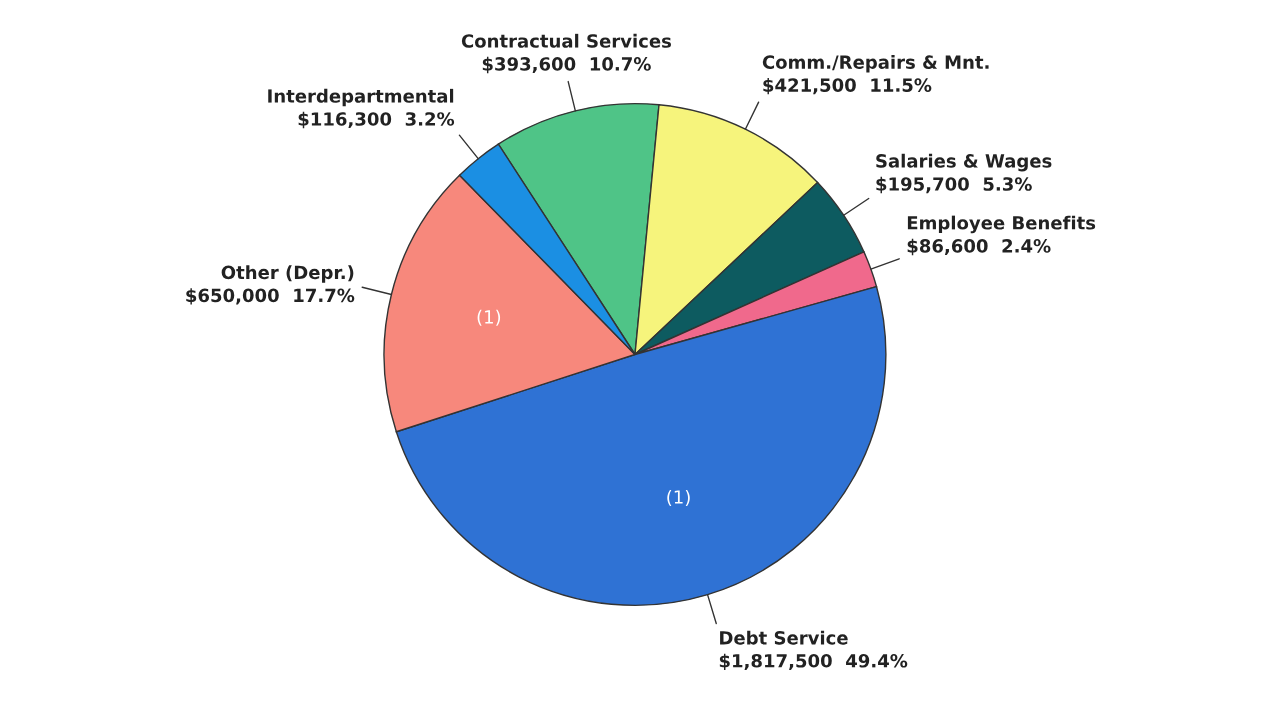 Image resolution: width=1270 pixels, height=709 pixels. What do you see at coordinates (270, 296) in the screenshot?
I see `data-label: $650,000 17.7%` at bounding box center [270, 296].